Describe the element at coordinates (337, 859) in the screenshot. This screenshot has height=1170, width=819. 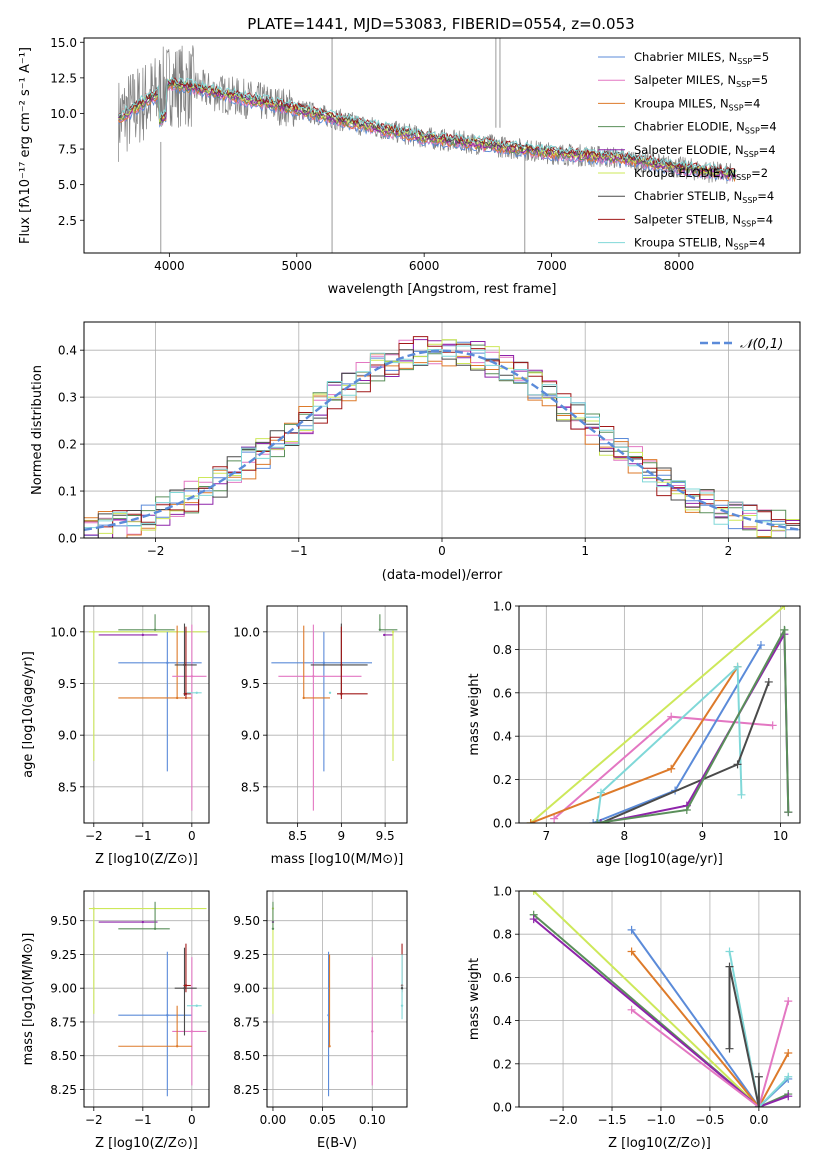
I see `x-axis-label: mass [log10(M/M⊙)]` at that location.